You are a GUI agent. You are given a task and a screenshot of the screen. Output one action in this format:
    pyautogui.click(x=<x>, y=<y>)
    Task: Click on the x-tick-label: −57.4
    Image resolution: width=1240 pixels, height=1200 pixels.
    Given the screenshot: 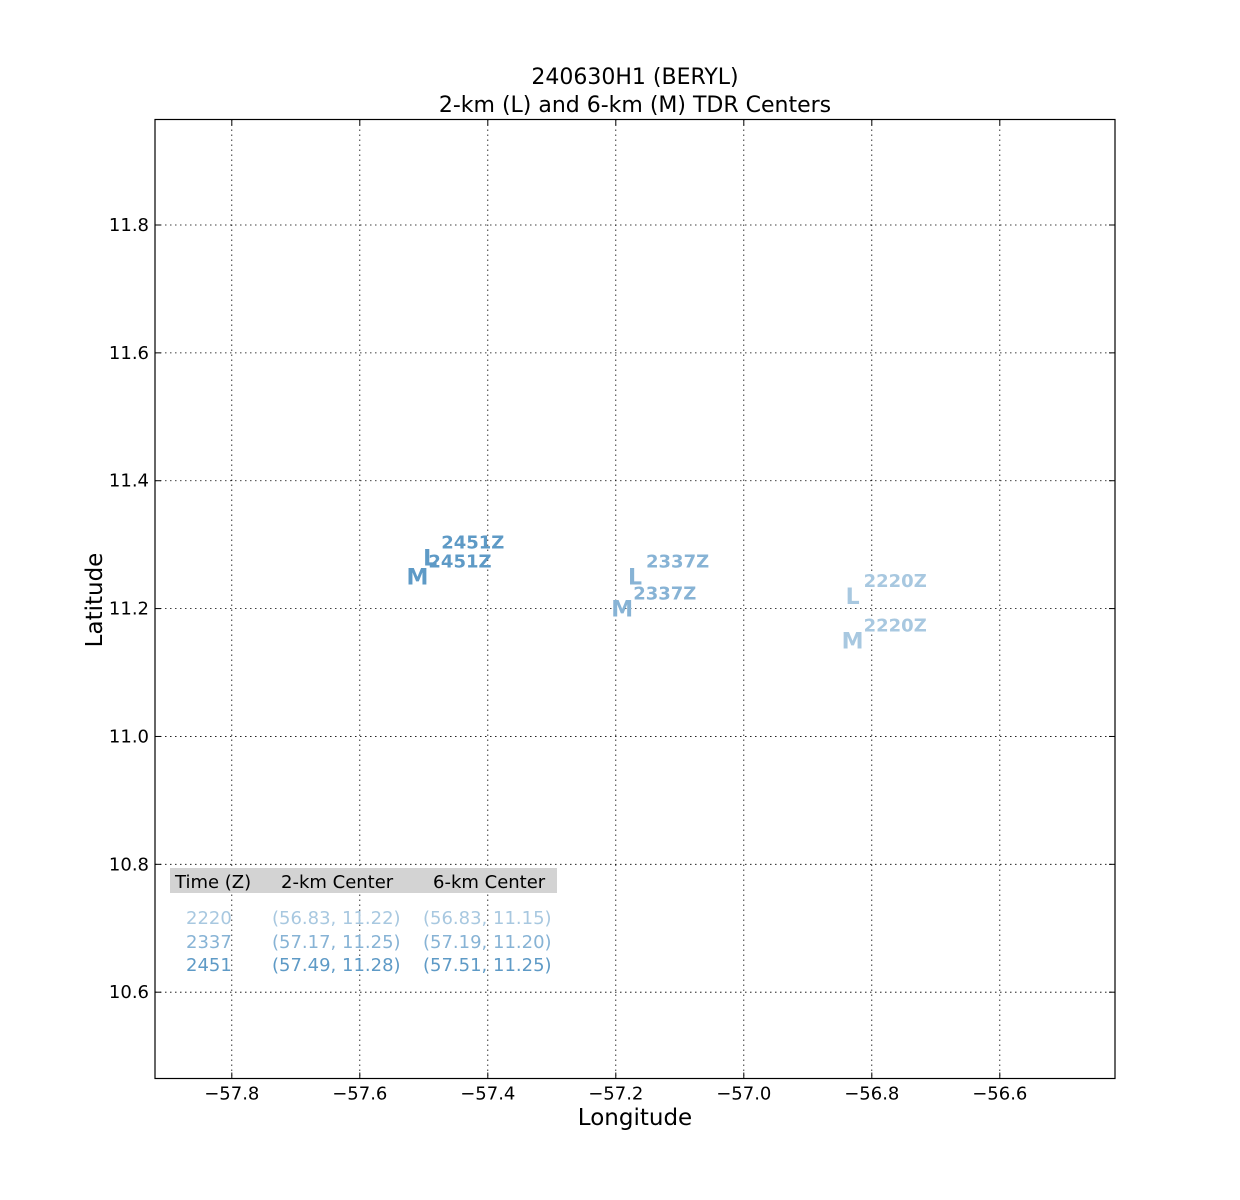 What is the action you would take?
    pyautogui.click(x=487, y=1094)
    